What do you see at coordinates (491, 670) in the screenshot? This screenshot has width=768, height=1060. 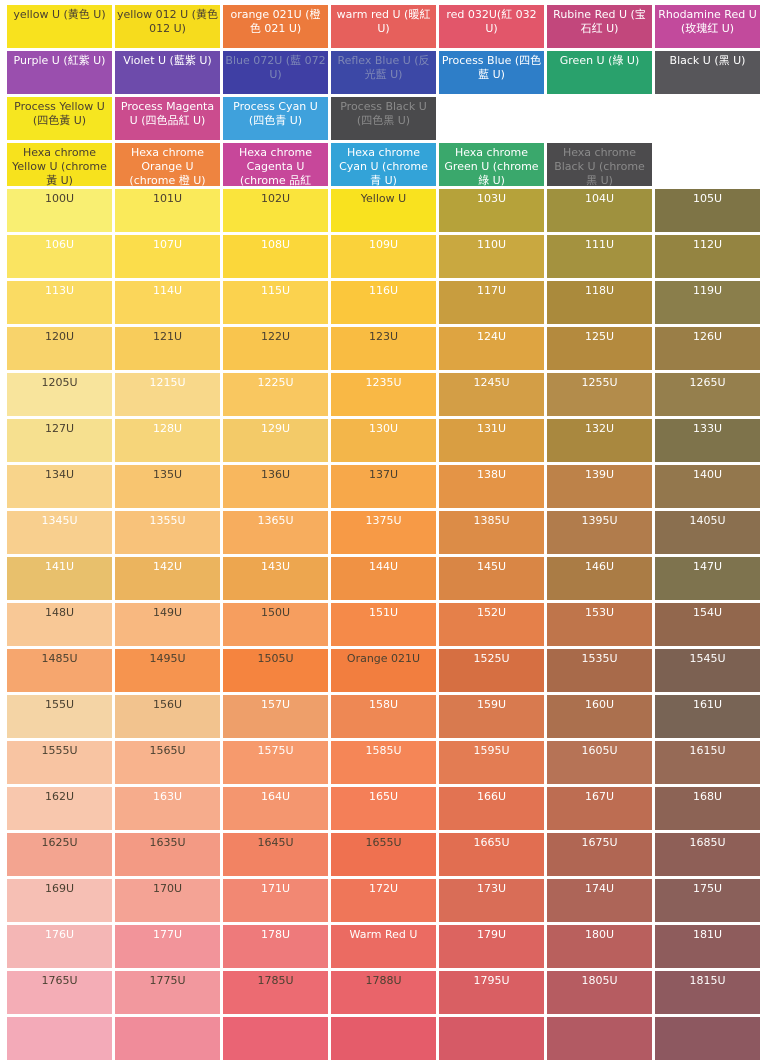 I see `pantone-swatch: 1525U` at bounding box center [491, 670].